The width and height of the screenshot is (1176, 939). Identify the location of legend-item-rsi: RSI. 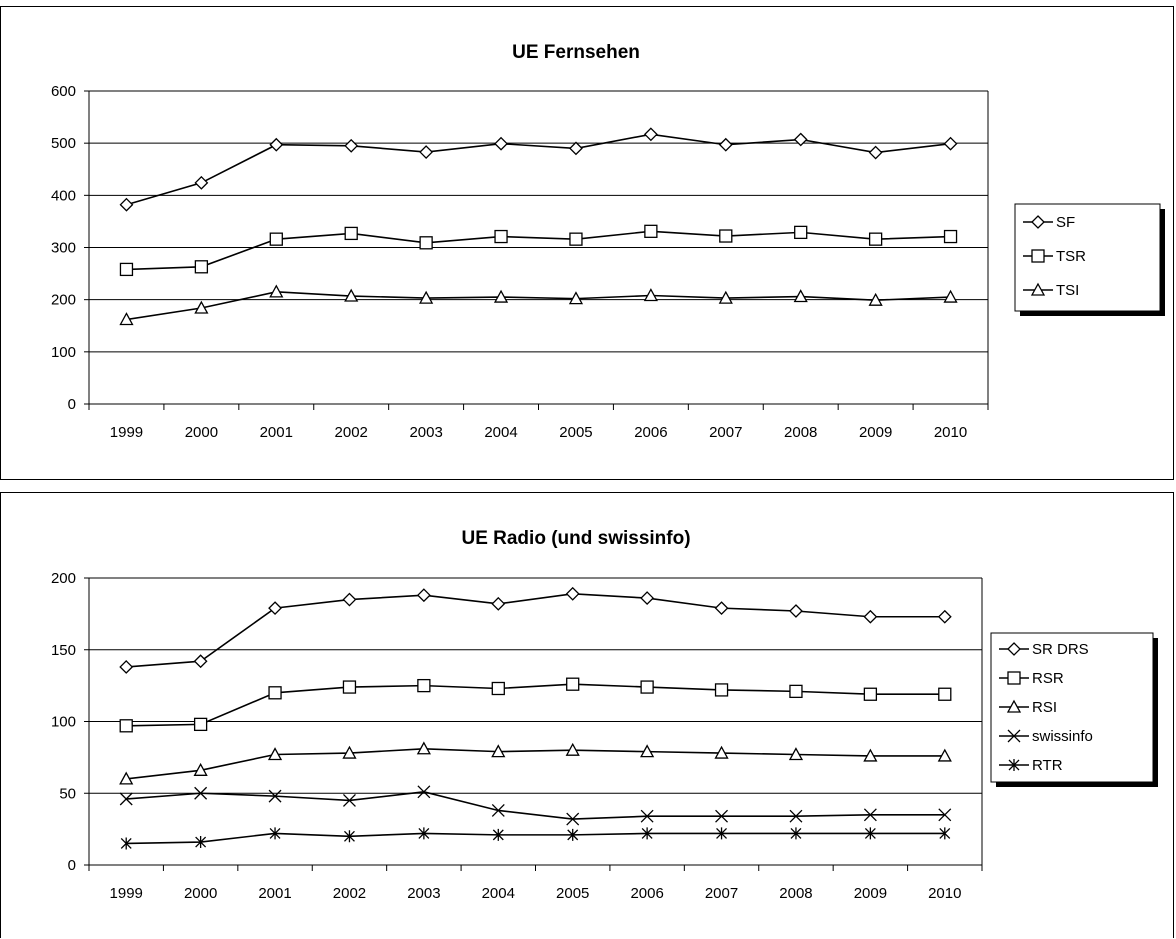
(1028, 707).